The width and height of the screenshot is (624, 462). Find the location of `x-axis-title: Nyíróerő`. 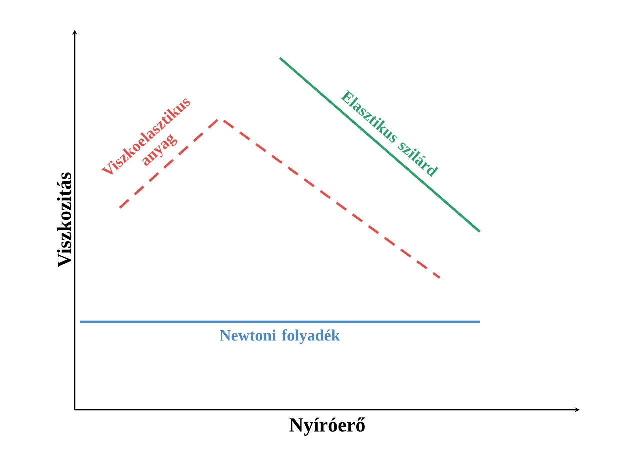

x-axis-title: Nyíróerő is located at coordinates (328, 427).